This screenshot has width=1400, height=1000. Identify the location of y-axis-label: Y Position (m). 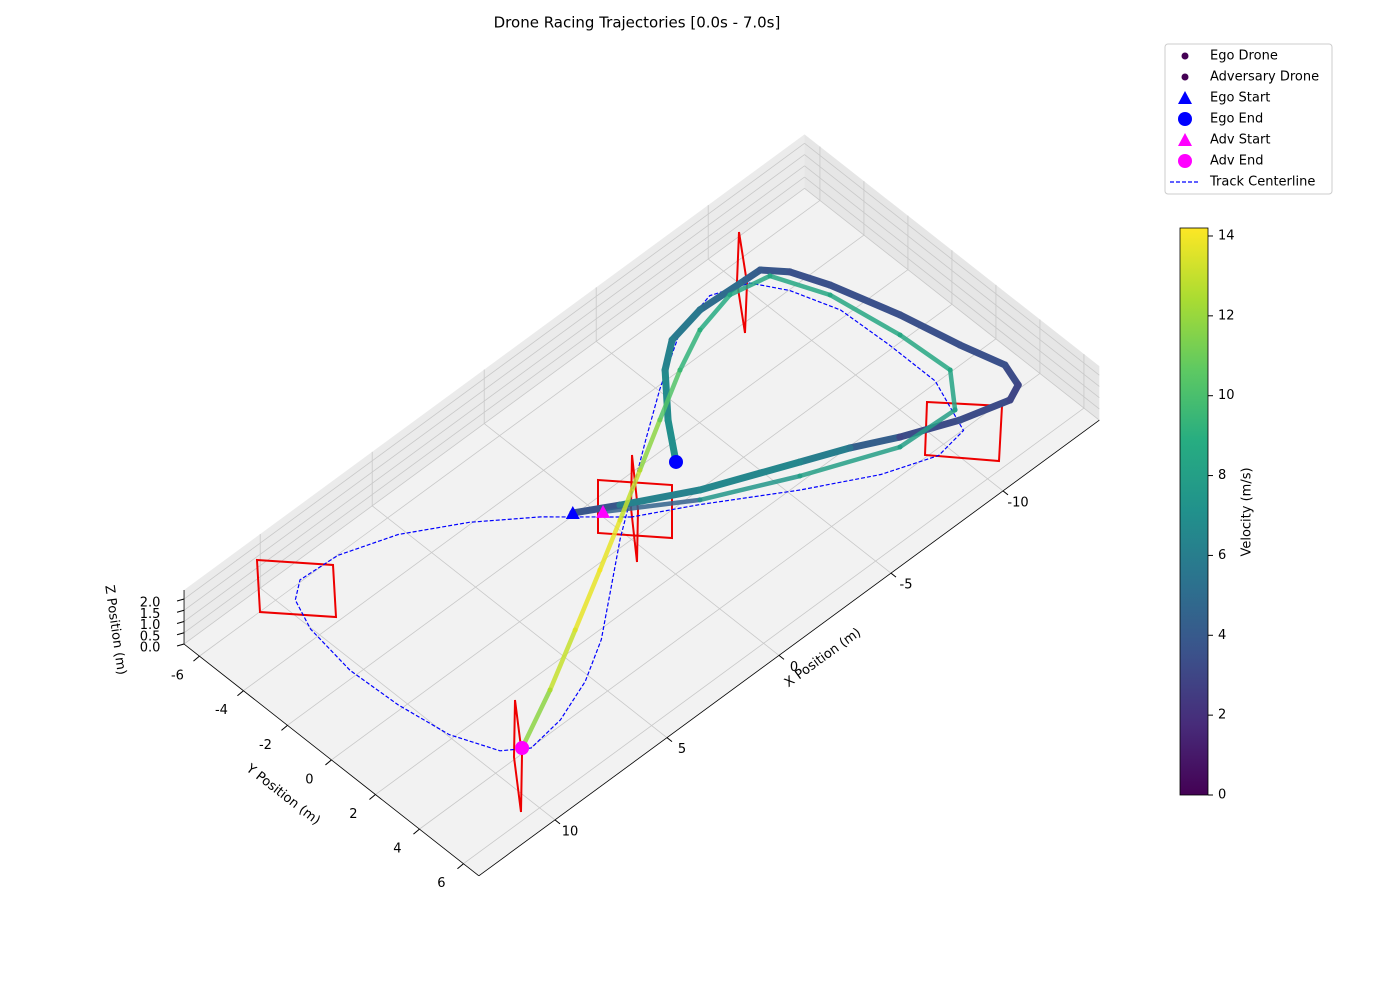
(282, 795).